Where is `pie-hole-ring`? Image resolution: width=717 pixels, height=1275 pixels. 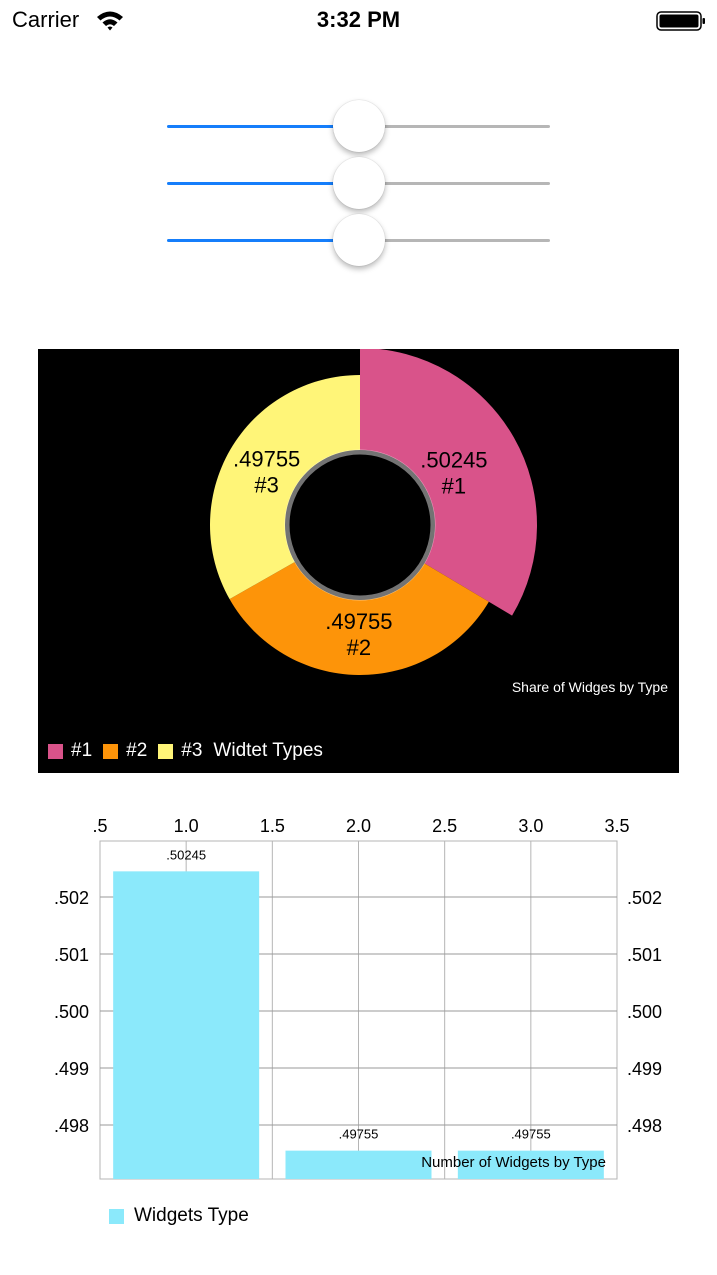 pie-hole-ring is located at coordinates (360, 525).